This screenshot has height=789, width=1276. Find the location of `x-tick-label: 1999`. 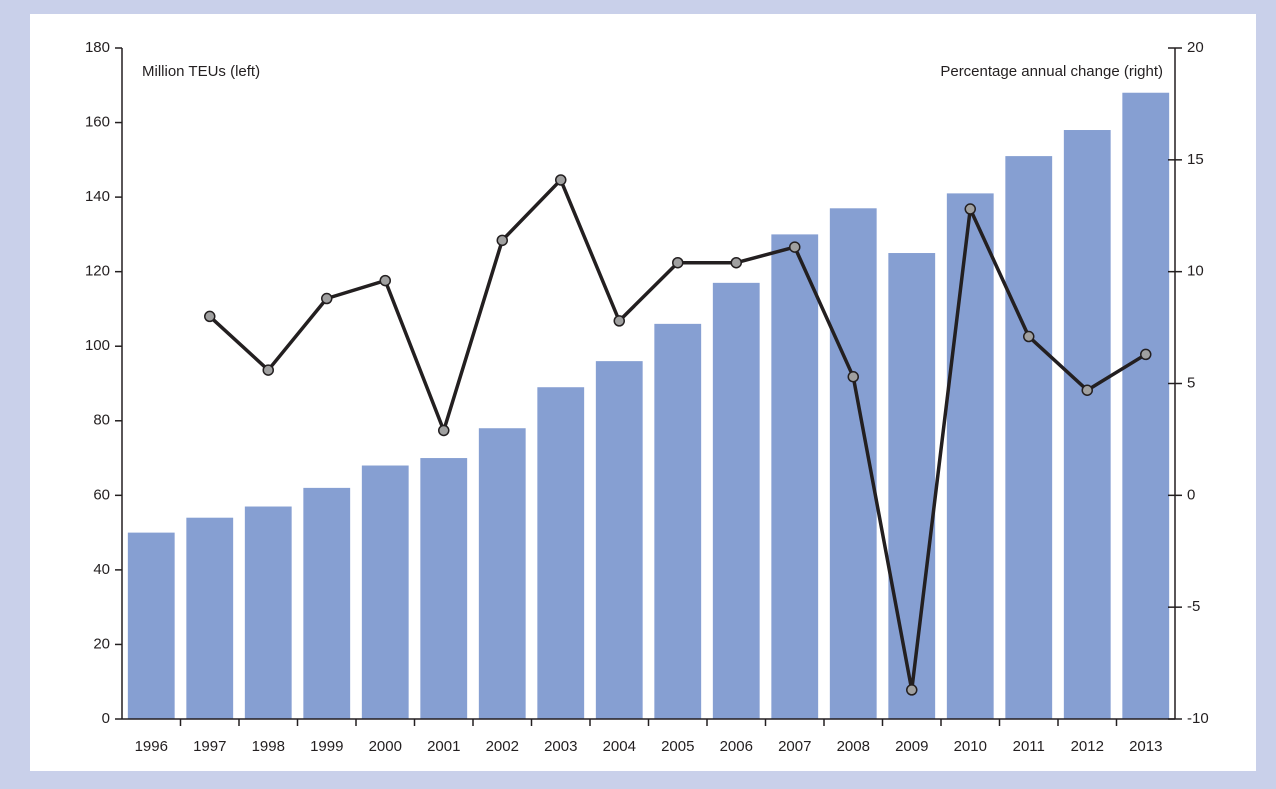

x-tick-label: 1999 is located at coordinates (326, 746).